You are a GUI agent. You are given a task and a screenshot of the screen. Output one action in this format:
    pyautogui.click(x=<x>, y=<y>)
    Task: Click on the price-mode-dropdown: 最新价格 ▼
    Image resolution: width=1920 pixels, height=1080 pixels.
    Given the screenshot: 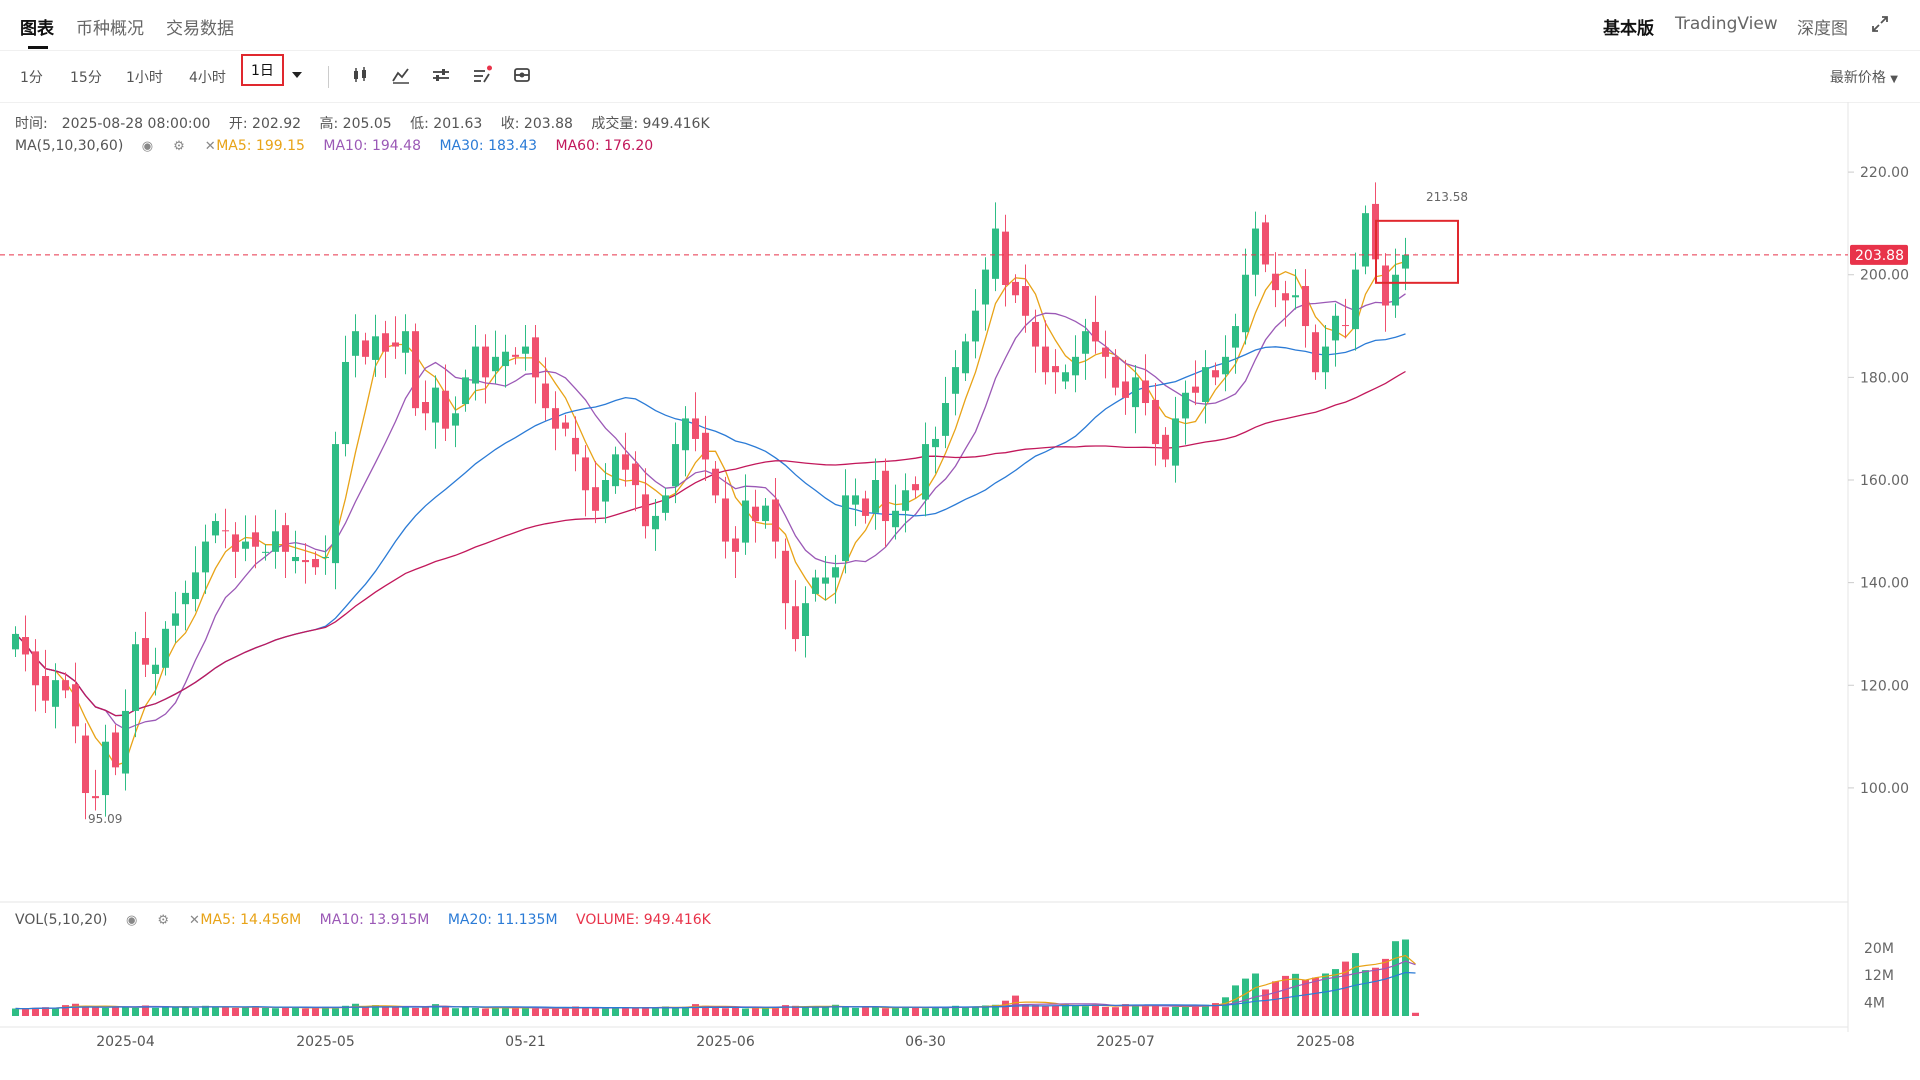 What is the action you would take?
    pyautogui.click(x=1864, y=77)
    